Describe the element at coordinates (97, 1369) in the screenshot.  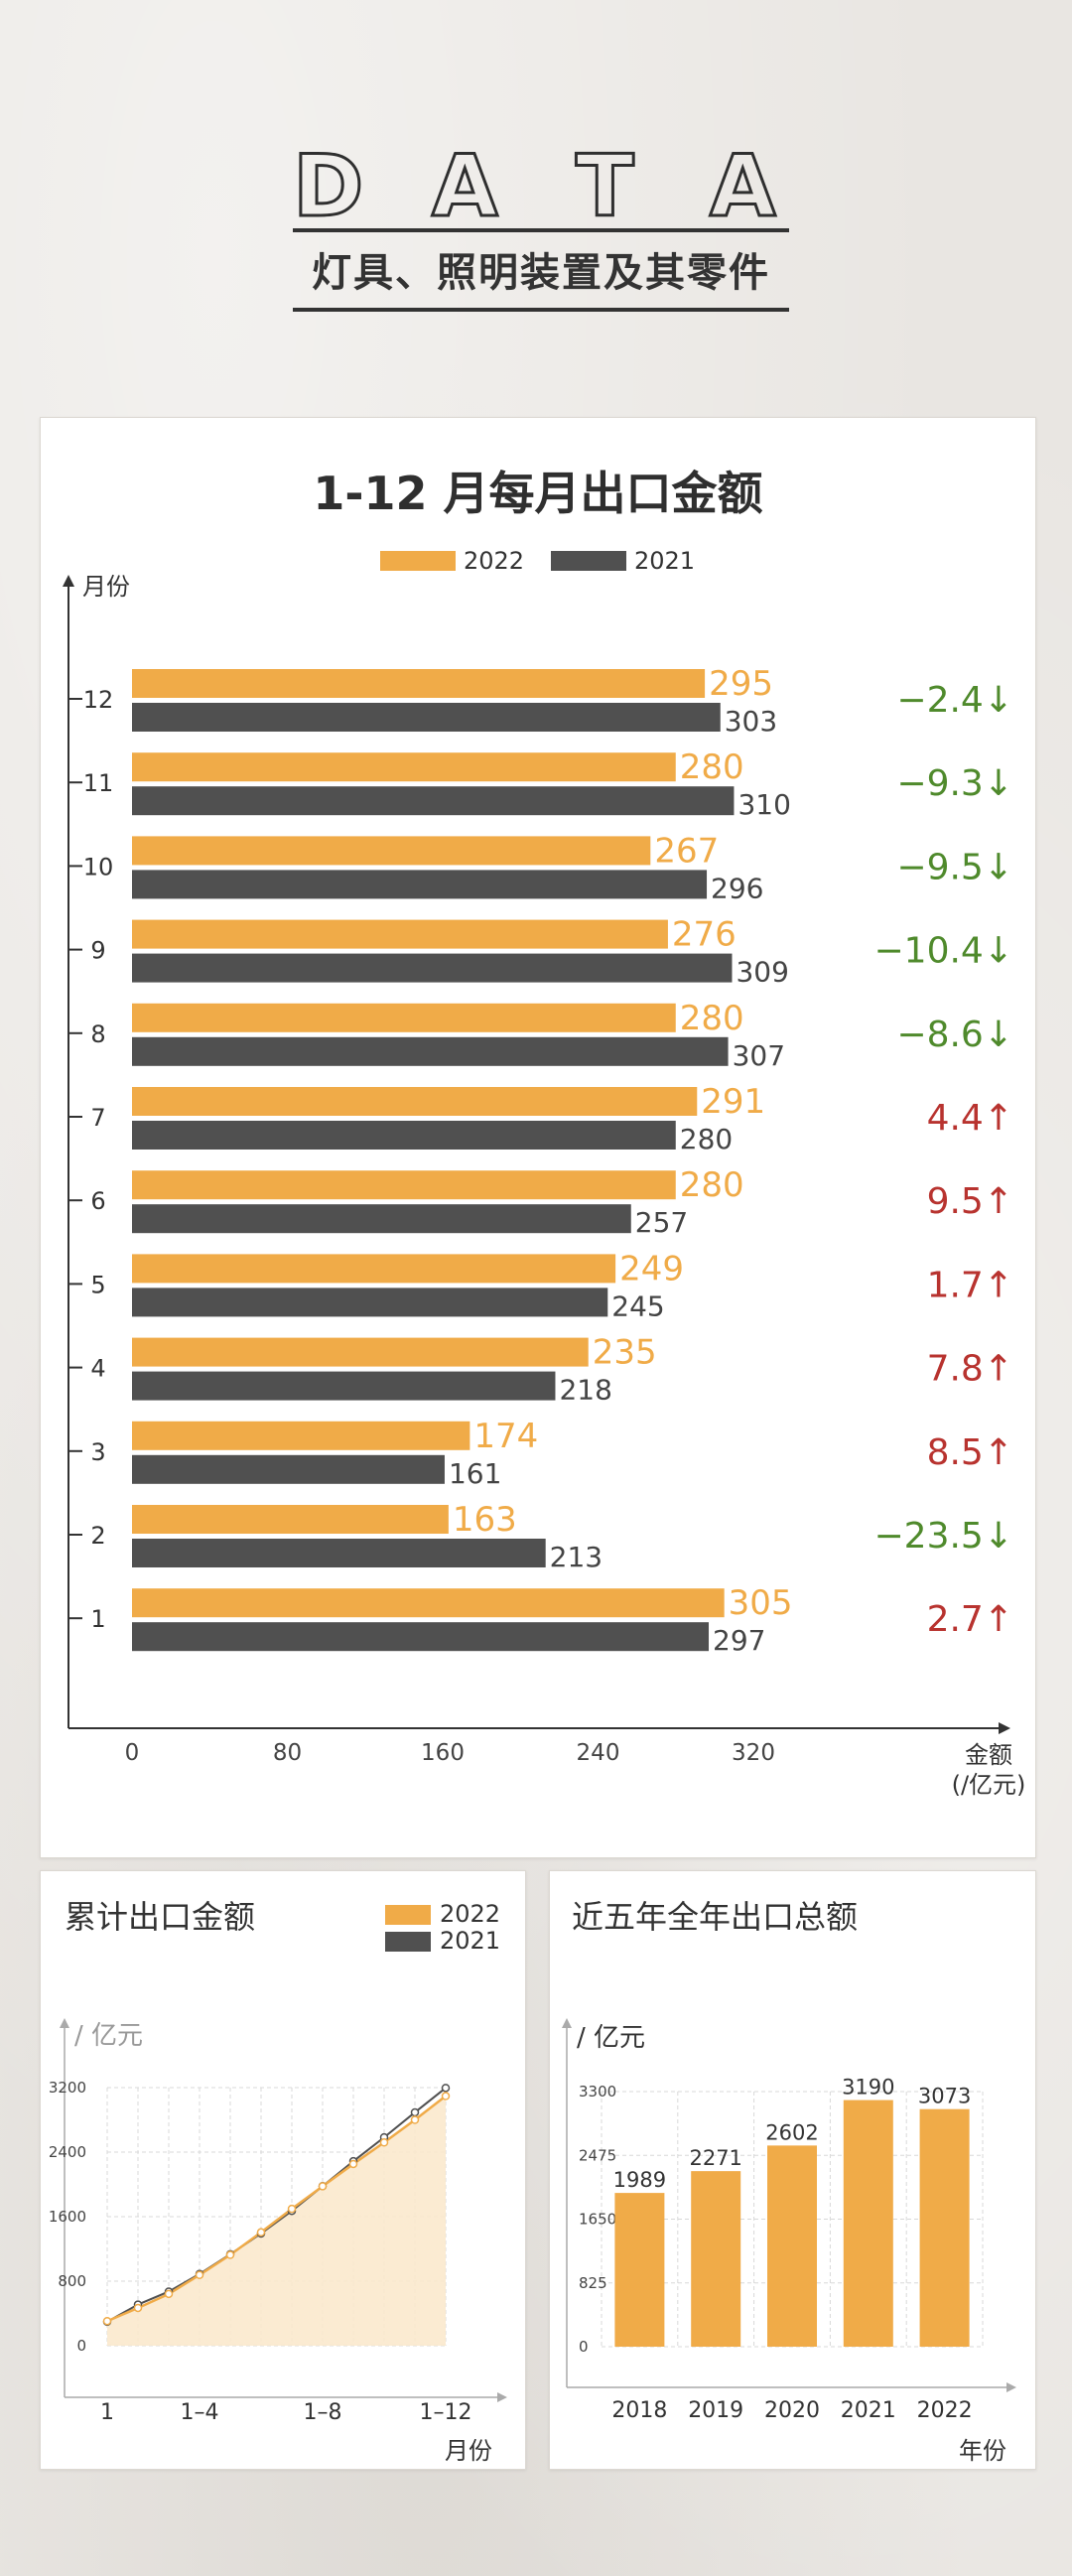
I see `y-tick-label-month: 4` at that location.